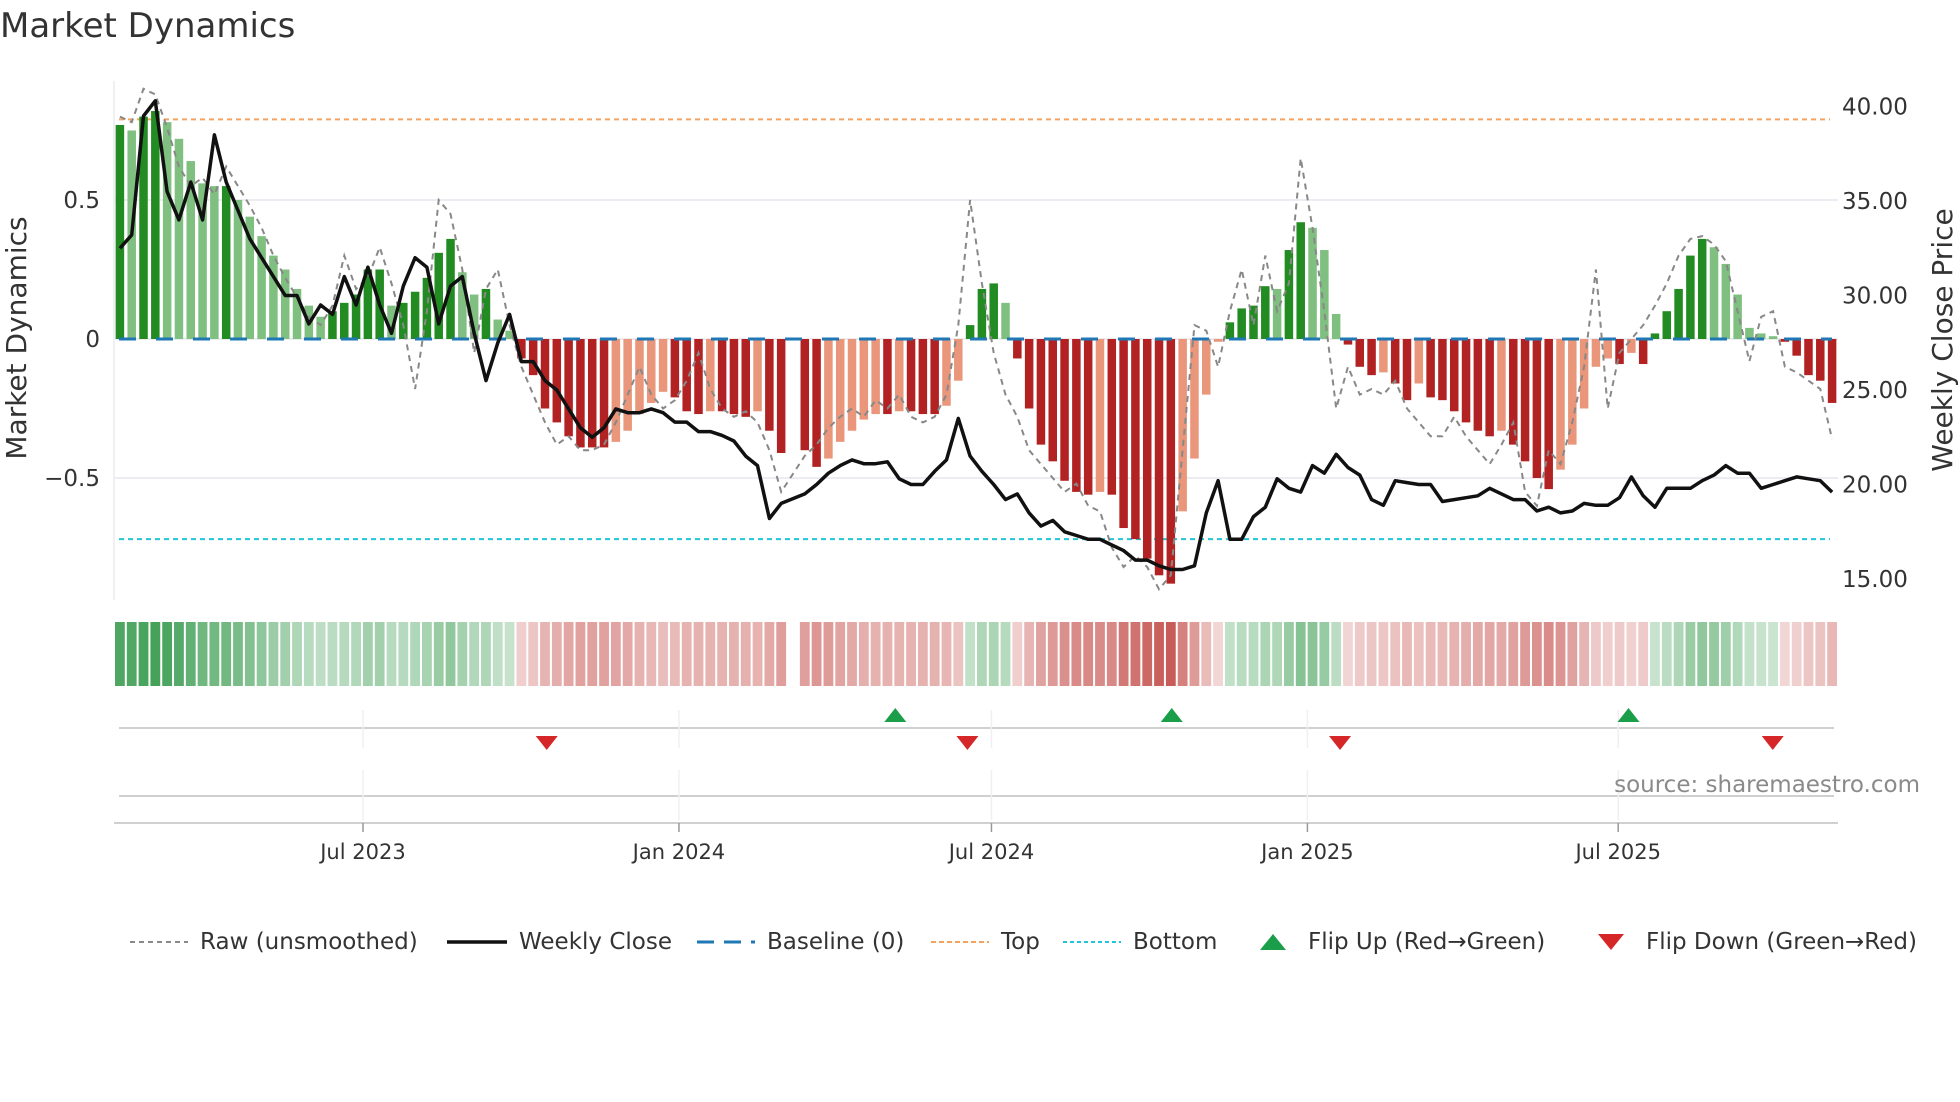 Image resolution: width=1960 pixels, height=1102 pixels. Describe the element at coordinates (960, 942) in the screenshot. I see `legend-top-line-icon` at that location.